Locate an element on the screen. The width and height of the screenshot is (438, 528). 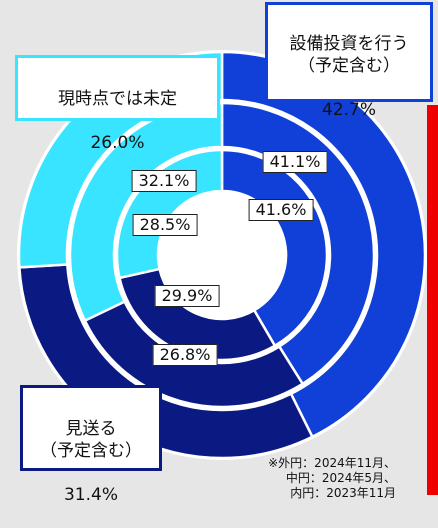
donut-segment is located at coordinates (146, 212).